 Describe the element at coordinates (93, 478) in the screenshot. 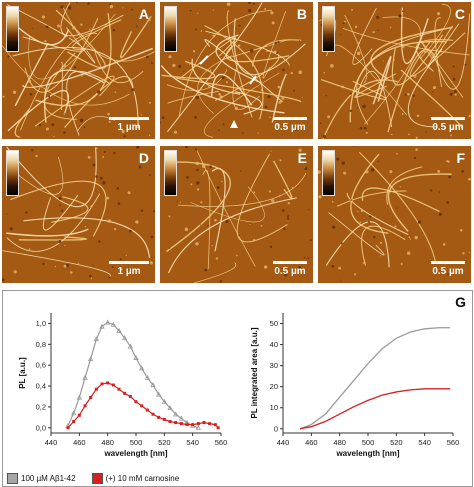

I see `chart-legend: 100 µM Aβ1-42 (+) 10 mM carnosine` at that location.